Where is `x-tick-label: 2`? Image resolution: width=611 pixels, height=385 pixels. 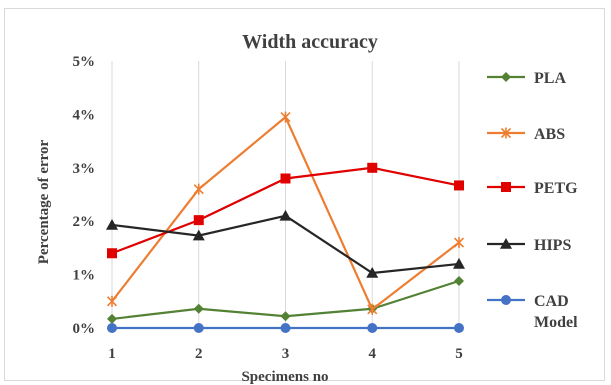 x-tick-label: 2 is located at coordinates (199, 354).